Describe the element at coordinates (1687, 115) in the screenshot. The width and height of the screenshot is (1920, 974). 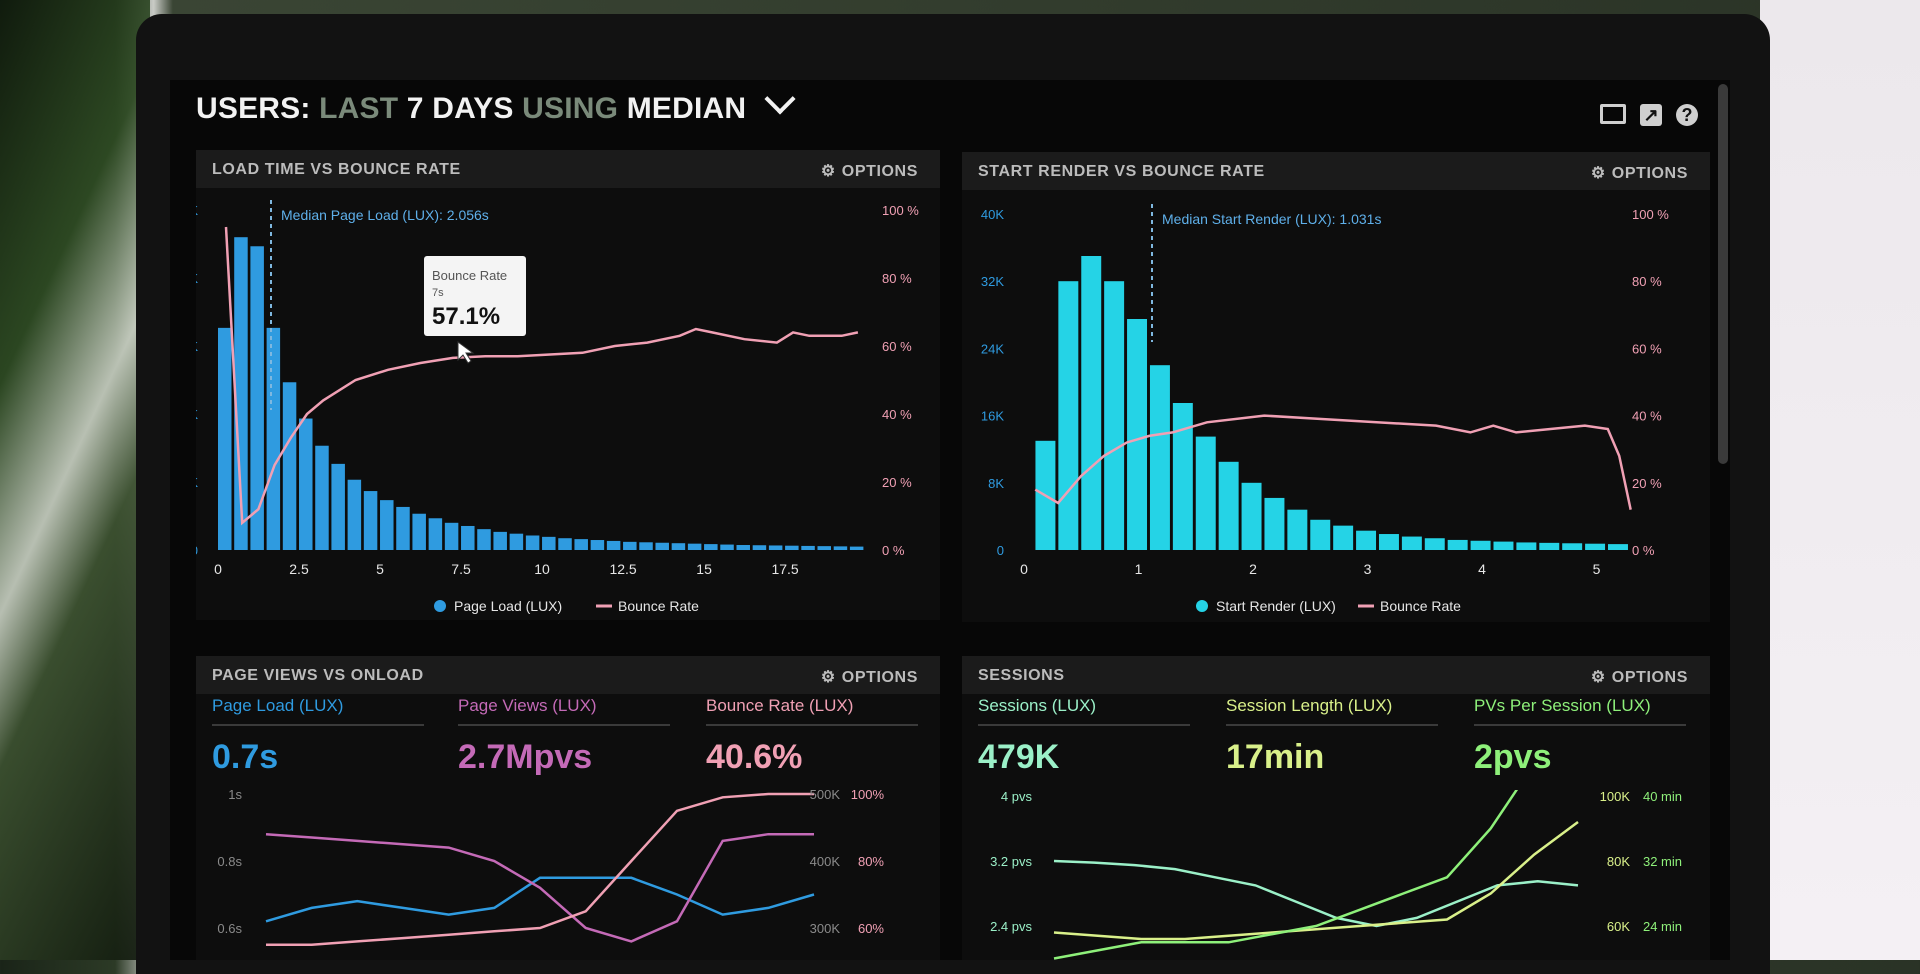
I see `help-icon: ?` at that location.